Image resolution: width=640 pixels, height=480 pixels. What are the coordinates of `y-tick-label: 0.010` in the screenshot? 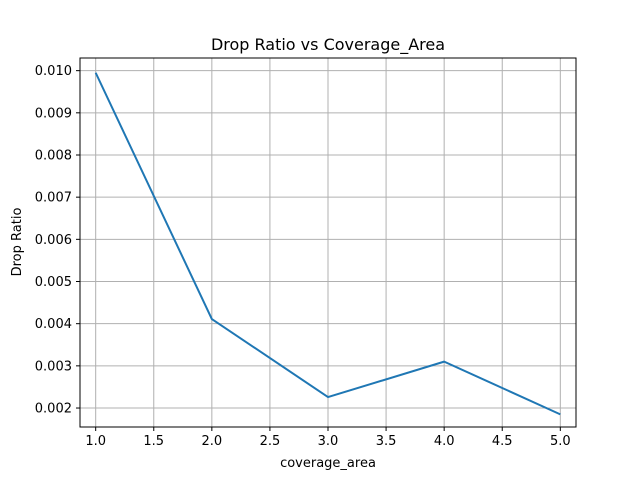 It's located at (53, 71).